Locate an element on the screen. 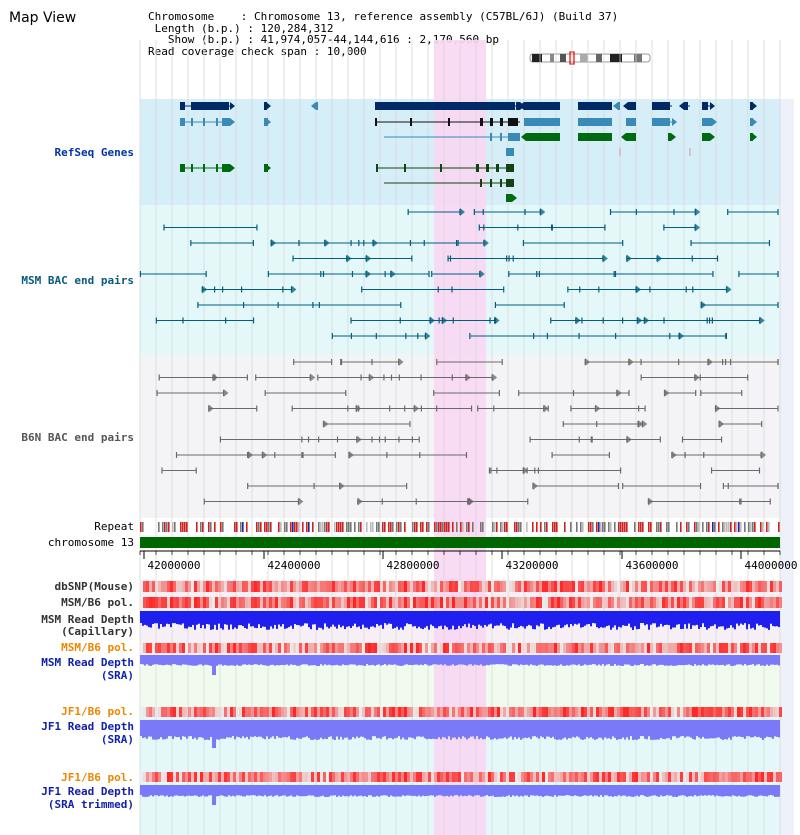 The image size is (800, 835). track-label-refseq: RefSeq Genes is located at coordinates (94, 152).